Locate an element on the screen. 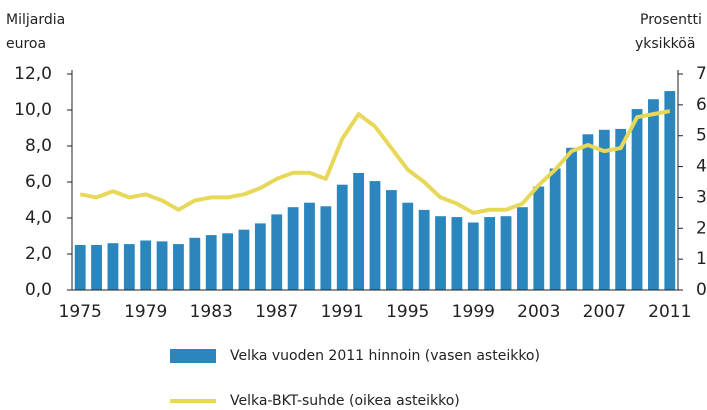 This screenshot has height=410, width=707. y2-tick-label: 7 is located at coordinates (701, 74).